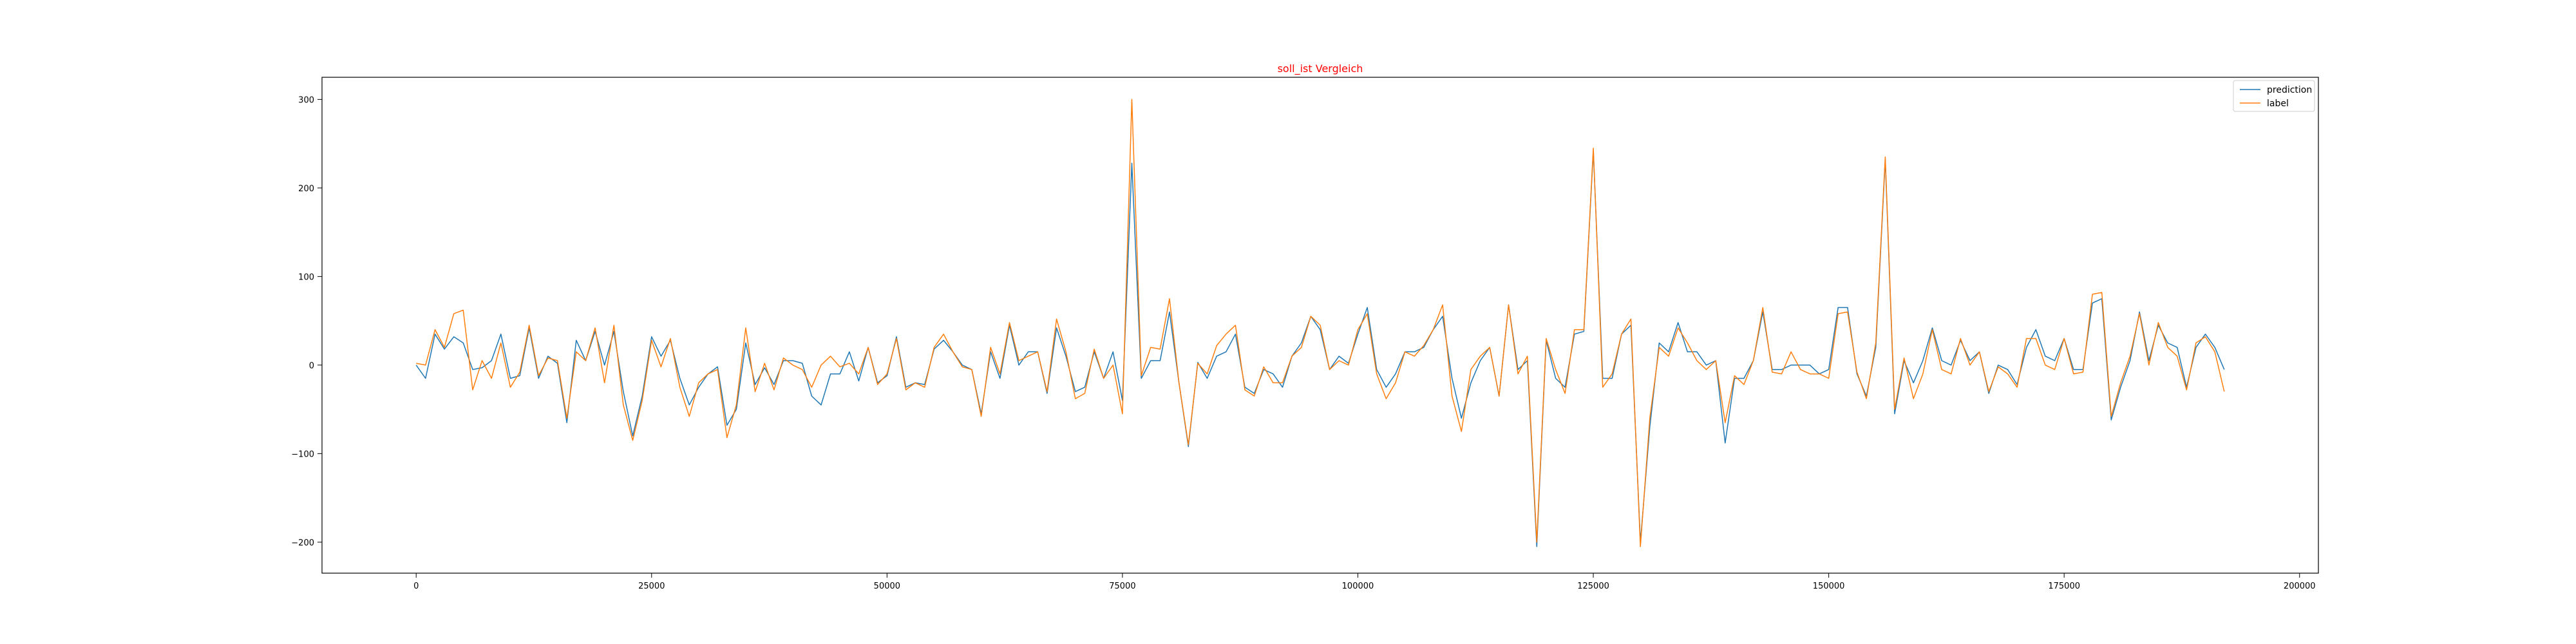 This screenshot has width=2576, height=644. Describe the element at coordinates (302, 543) in the screenshot. I see `y-tick-label: −200` at that location.